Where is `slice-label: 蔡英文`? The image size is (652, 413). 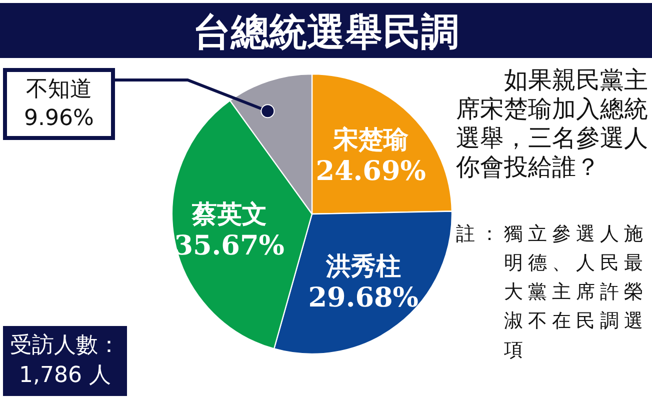
slice-label: 蔡英文 is located at coordinates (228, 214).